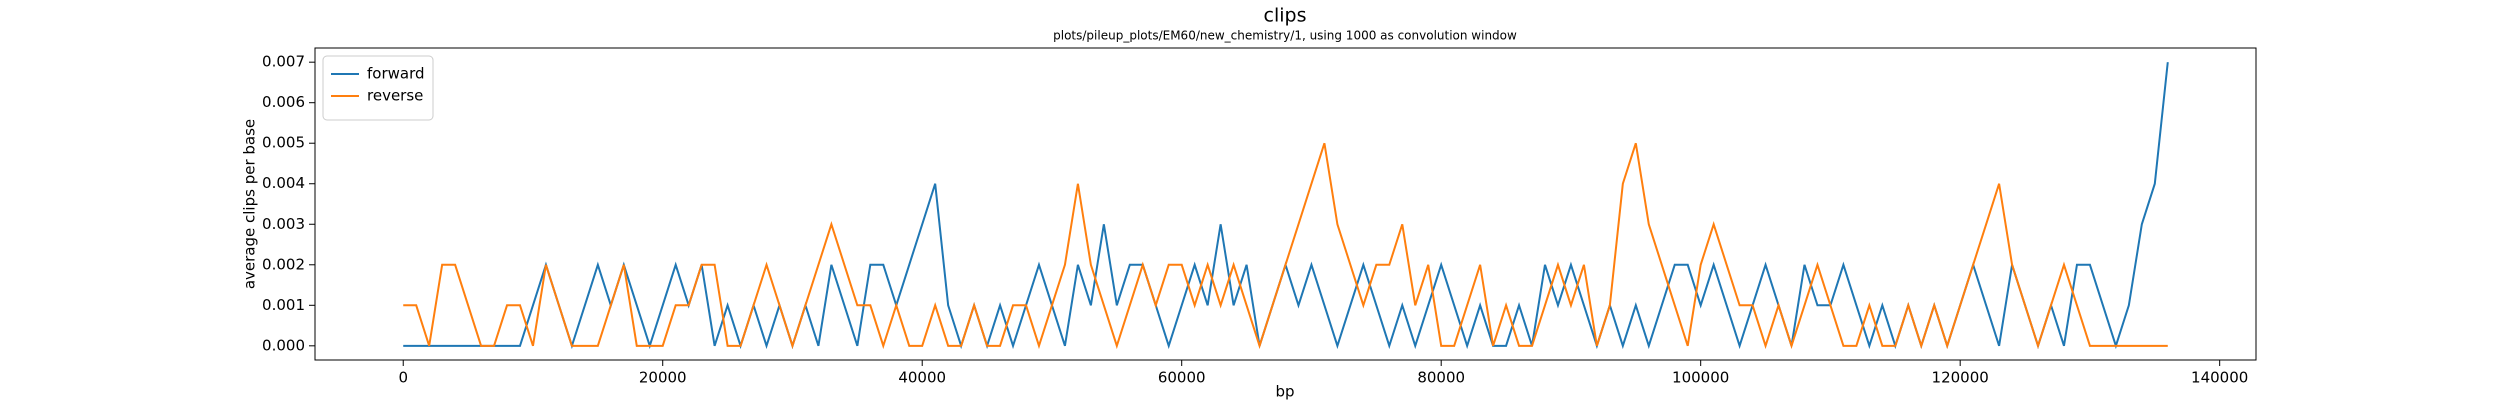 This screenshot has height=400, width=2500. What do you see at coordinates (283, 305) in the screenshot?
I see `y-tick-label: 0.001` at bounding box center [283, 305].